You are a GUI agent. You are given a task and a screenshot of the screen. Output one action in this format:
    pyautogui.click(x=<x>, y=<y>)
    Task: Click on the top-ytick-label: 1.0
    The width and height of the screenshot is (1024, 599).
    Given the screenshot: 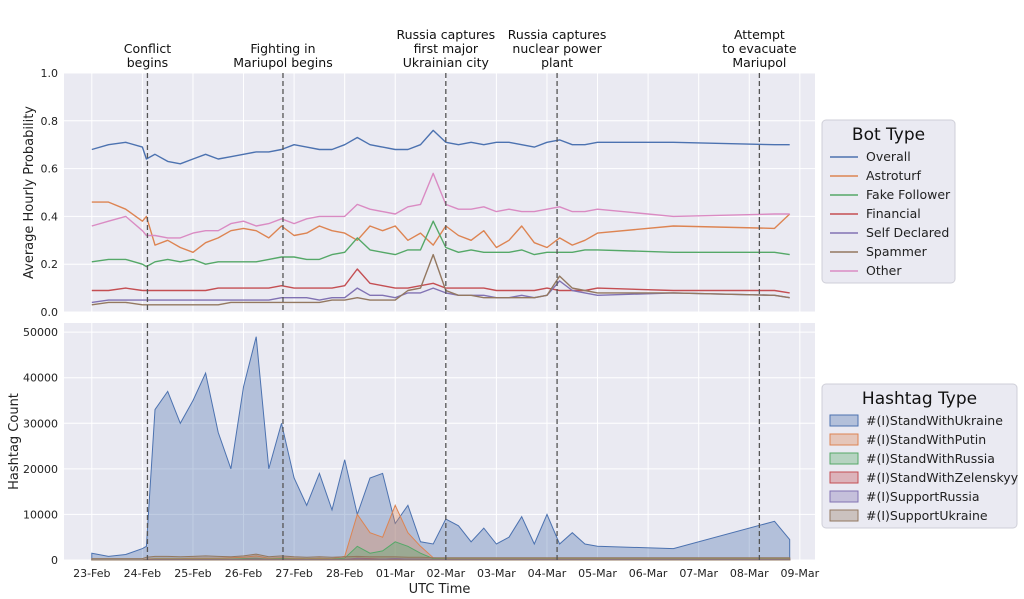 What is the action you would take?
    pyautogui.click(x=50, y=73)
    